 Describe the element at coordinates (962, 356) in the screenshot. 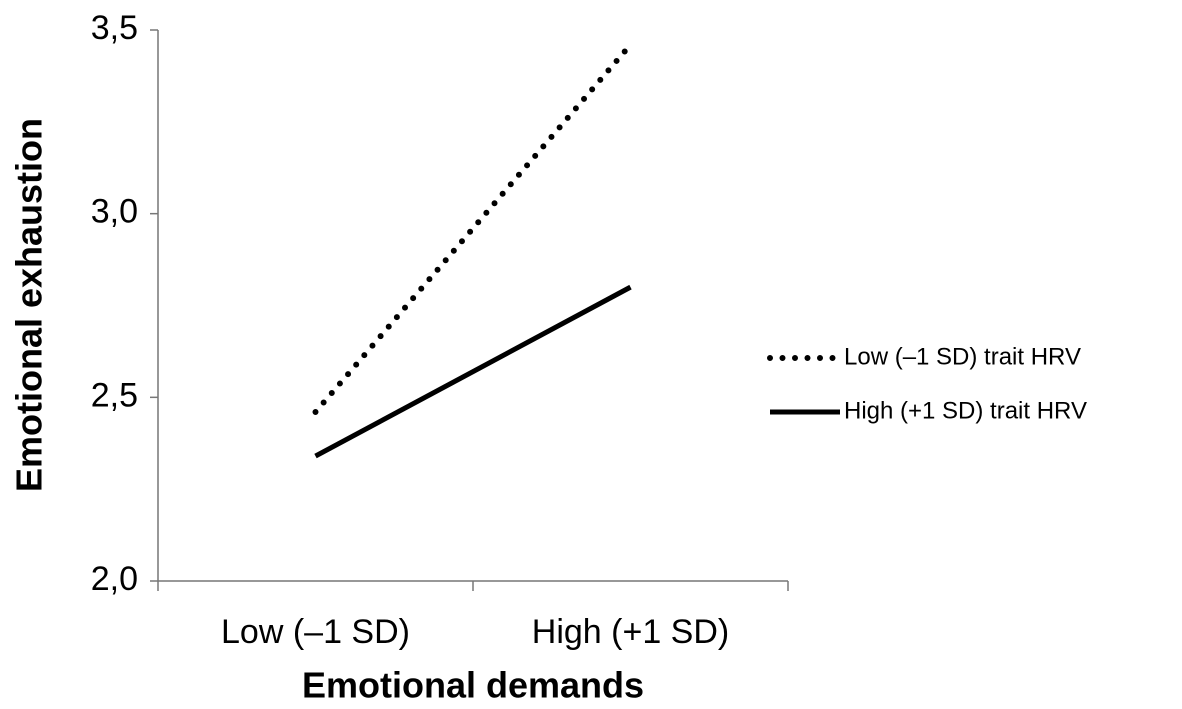

I see `legend-label: Low (–1 SD) trait HRV` at that location.